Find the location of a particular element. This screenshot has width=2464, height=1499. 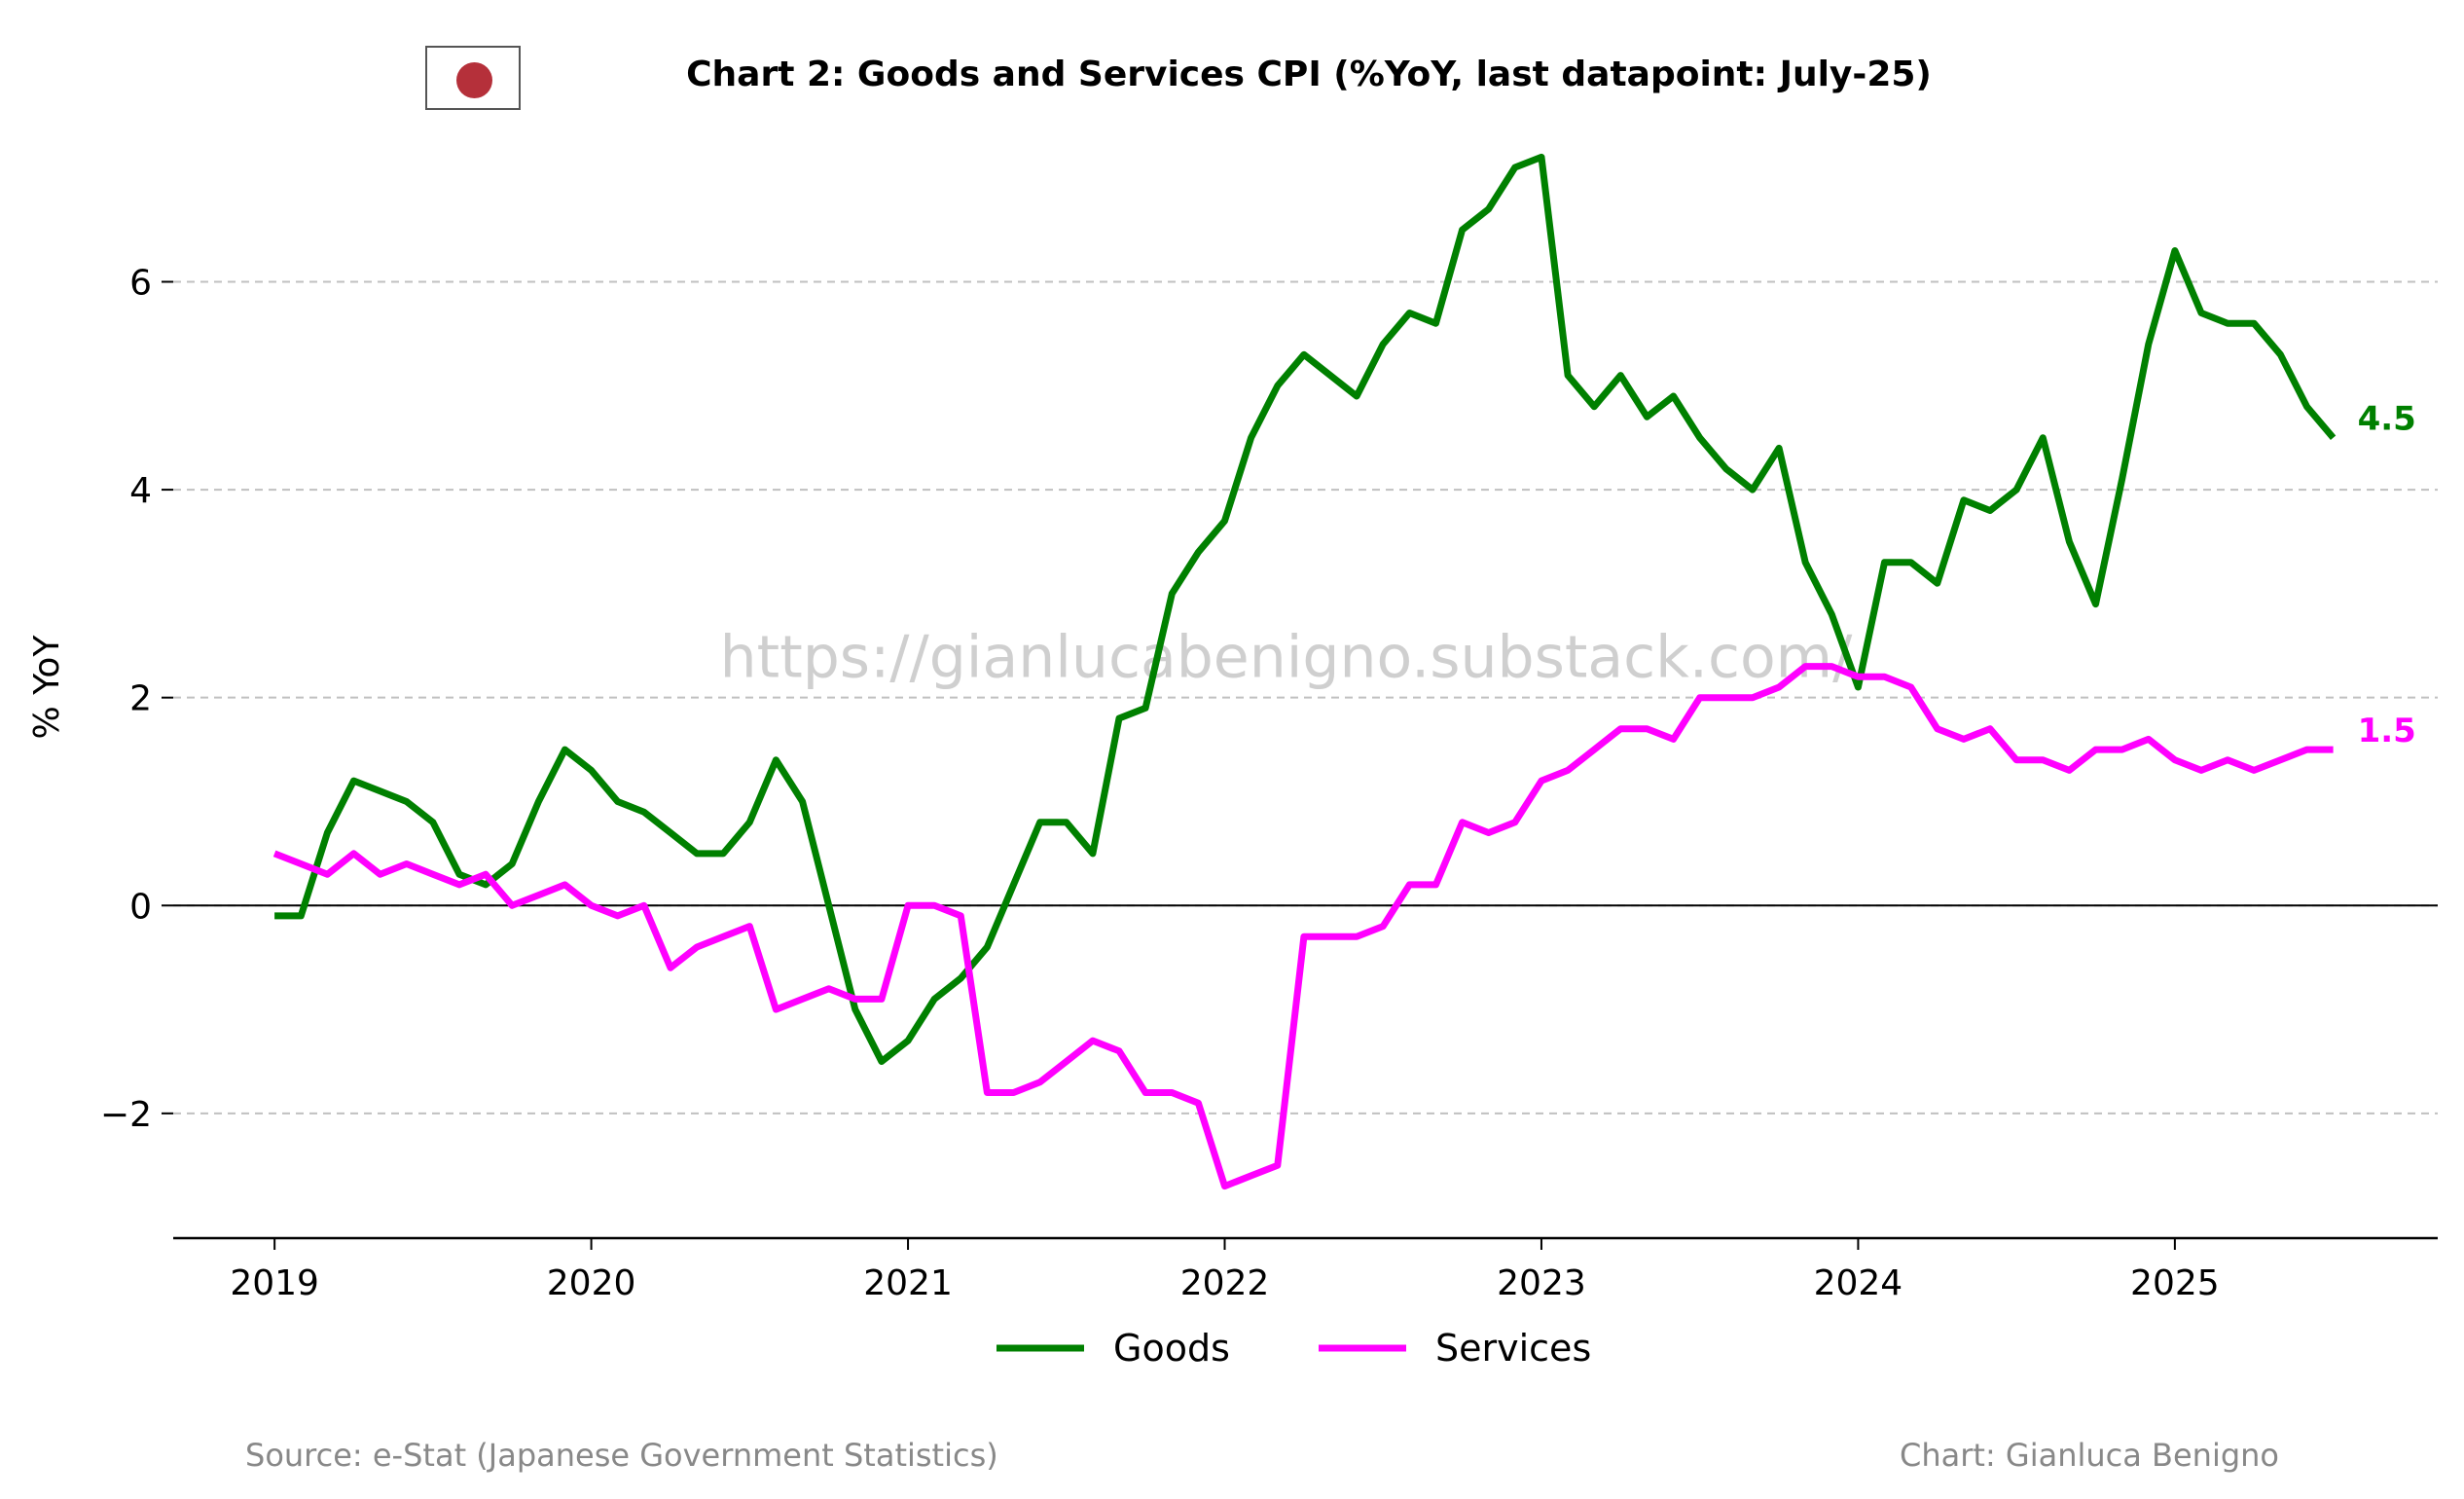

end-label-services: 1.5 is located at coordinates (2387, 731).